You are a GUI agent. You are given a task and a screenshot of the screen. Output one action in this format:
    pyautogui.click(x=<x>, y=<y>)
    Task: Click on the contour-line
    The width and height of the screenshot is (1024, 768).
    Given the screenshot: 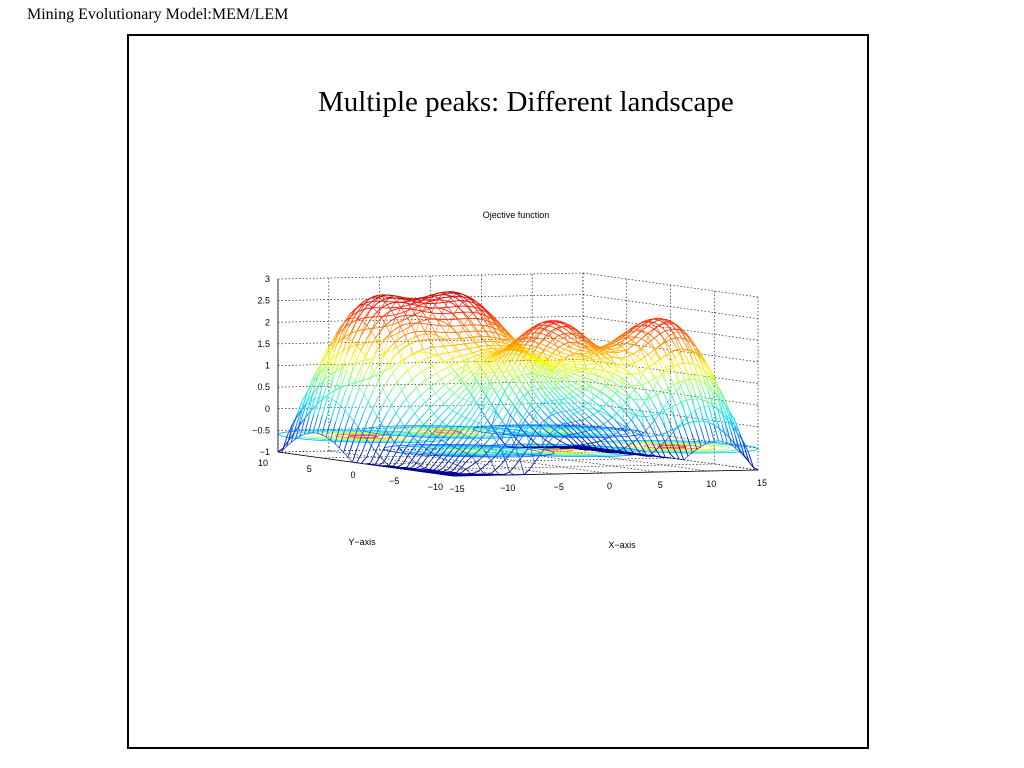 What is the action you would take?
    pyautogui.click(x=672, y=447)
    